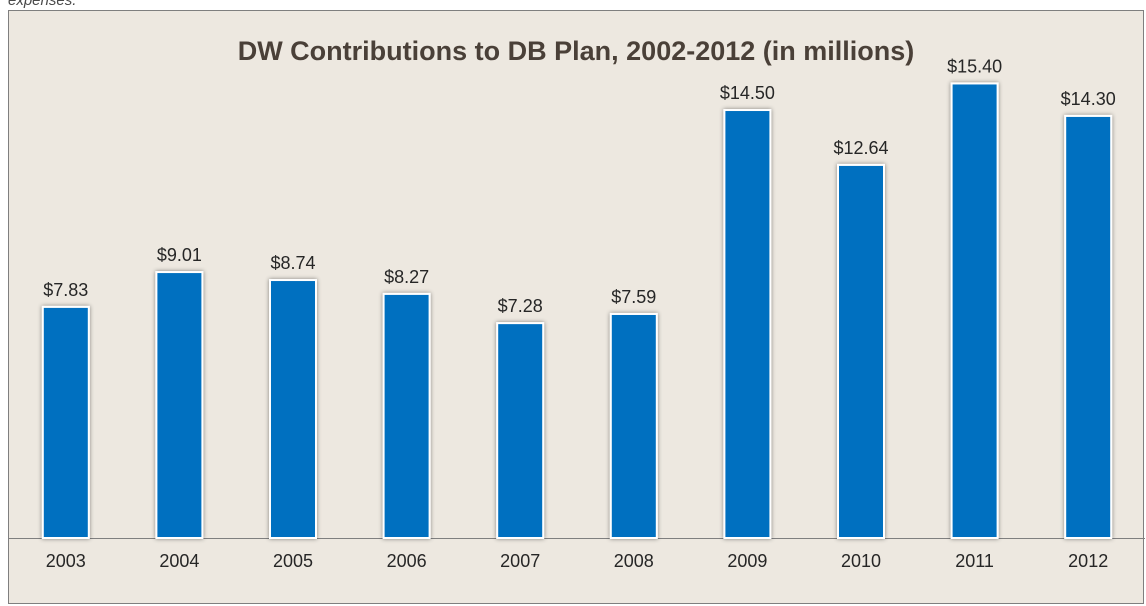  I want to click on bar-2003, so click(65, 422).